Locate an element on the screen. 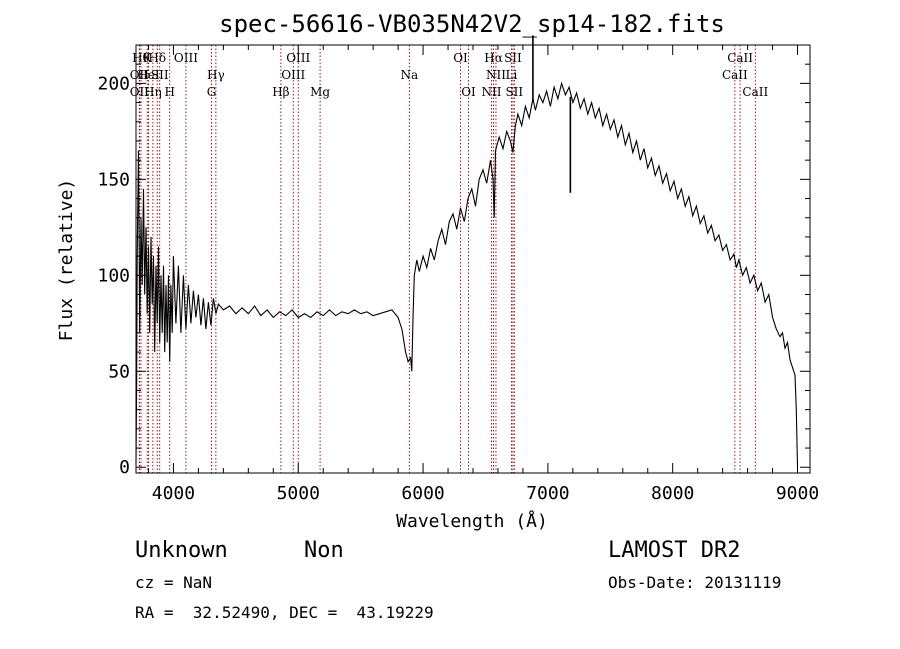 Image resolution: width=900 pixels, height=649 pixels. x-tick-label: 7000 is located at coordinates (547, 493).